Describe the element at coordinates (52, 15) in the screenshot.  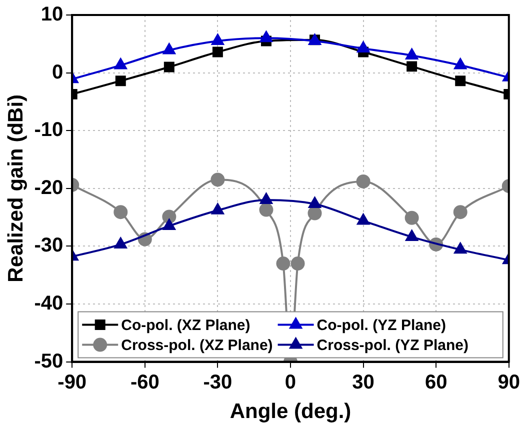
I see `y-tick-label: 10` at that location.